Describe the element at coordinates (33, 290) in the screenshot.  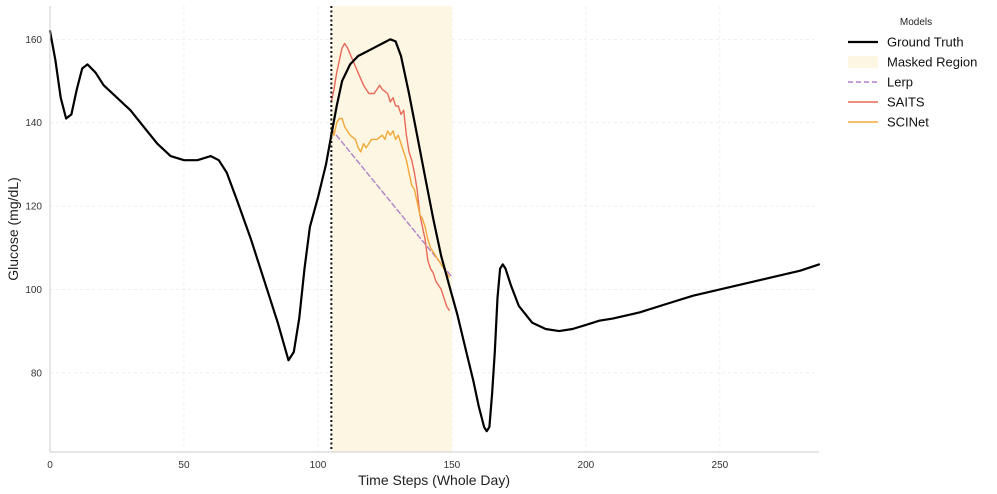
I see `y-tick-label: 100` at that location.